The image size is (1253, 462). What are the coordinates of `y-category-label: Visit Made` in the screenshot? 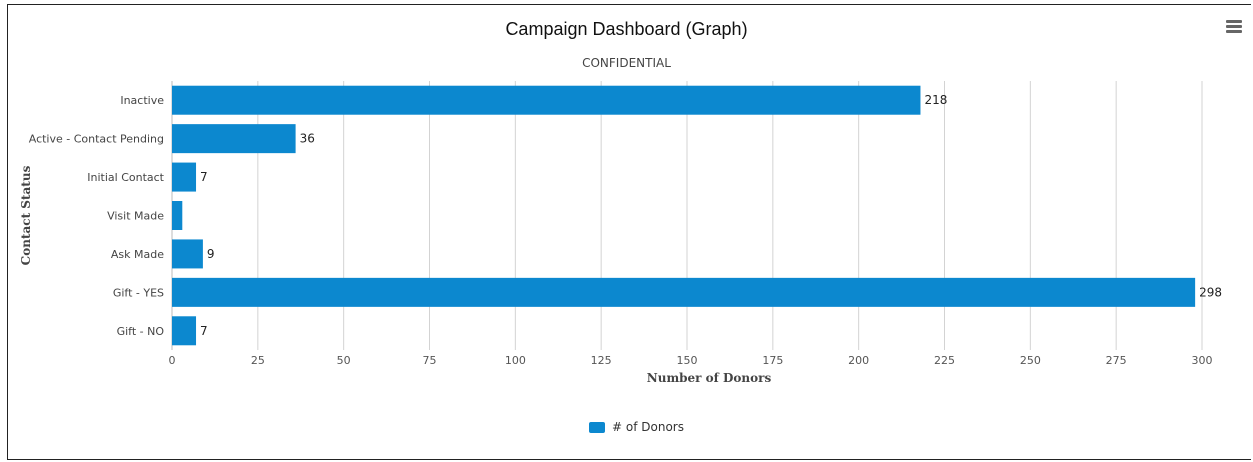 It's located at (135, 216).